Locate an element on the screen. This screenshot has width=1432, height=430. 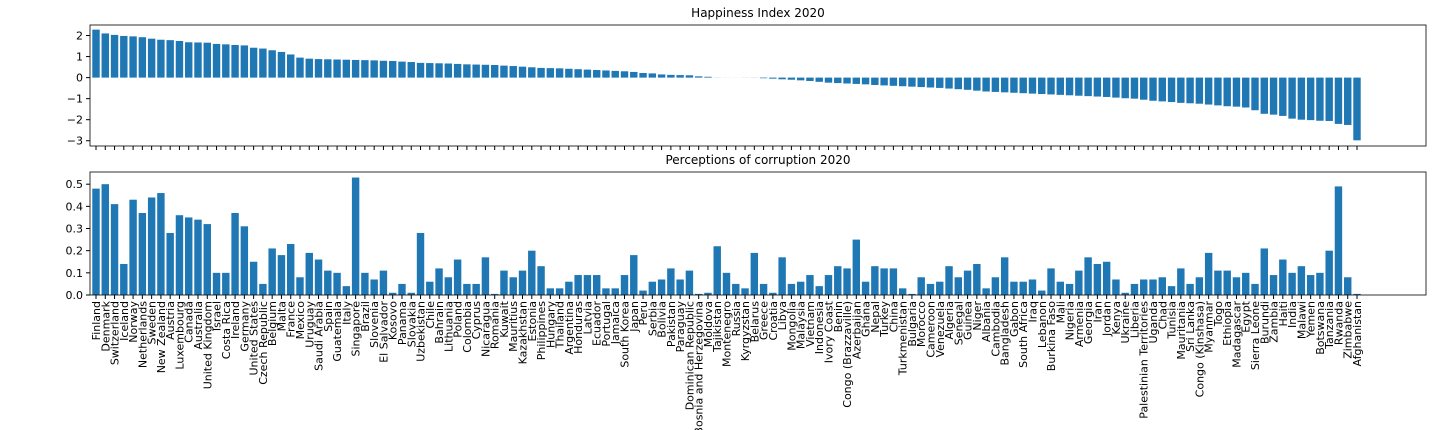
x-tick-label: Thailand is located at coordinates (560, 325).